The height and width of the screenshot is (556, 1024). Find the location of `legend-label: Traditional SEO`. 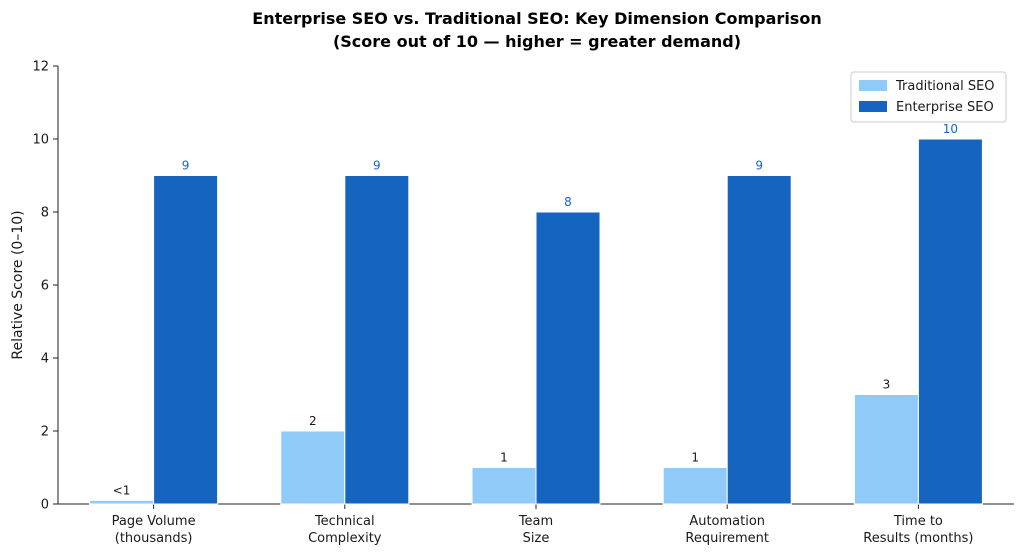

legend-label: Traditional SEO is located at coordinates (945, 86).